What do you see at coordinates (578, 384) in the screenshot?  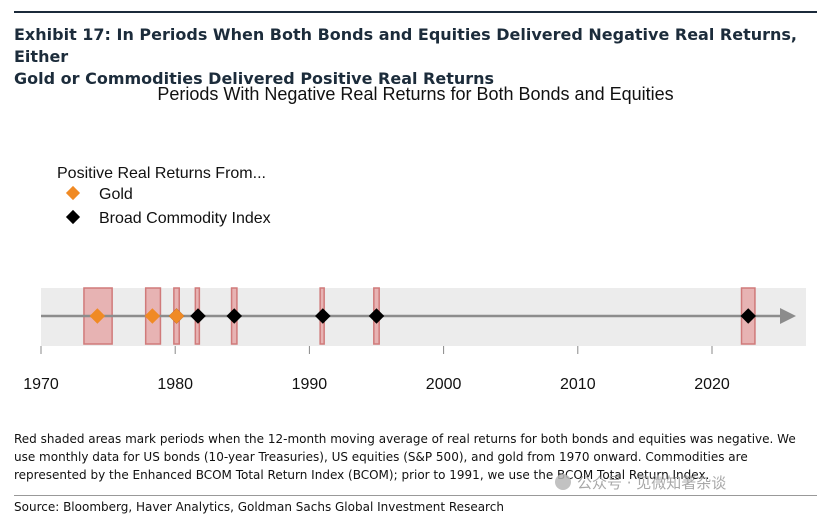 I see `x-tick-label-4: 2010` at bounding box center [578, 384].